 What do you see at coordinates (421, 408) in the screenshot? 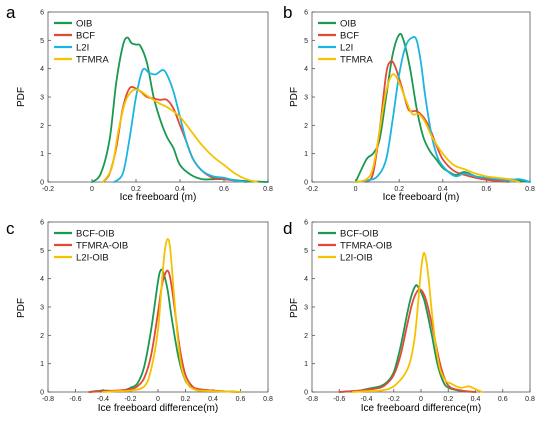
I see `panel-d-xlabel: Ice freeboard difference(m)` at bounding box center [421, 408].